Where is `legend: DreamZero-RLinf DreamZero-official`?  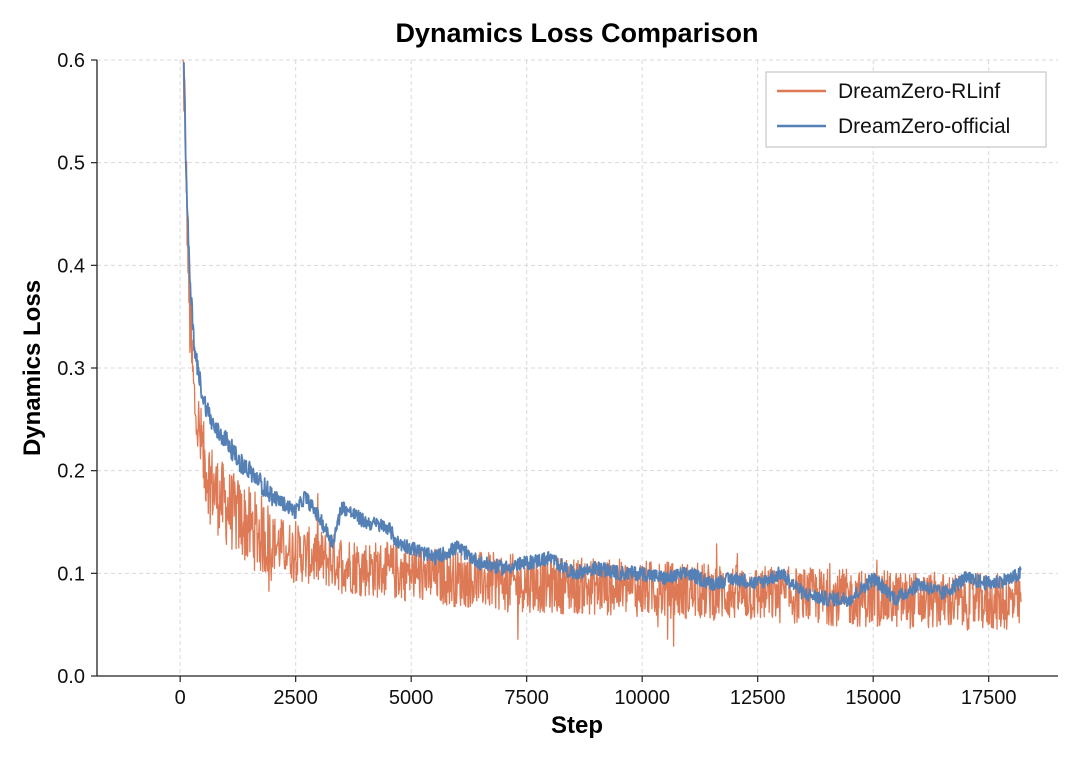 legend: DreamZero-RLinf DreamZero-official is located at coordinates (906, 109).